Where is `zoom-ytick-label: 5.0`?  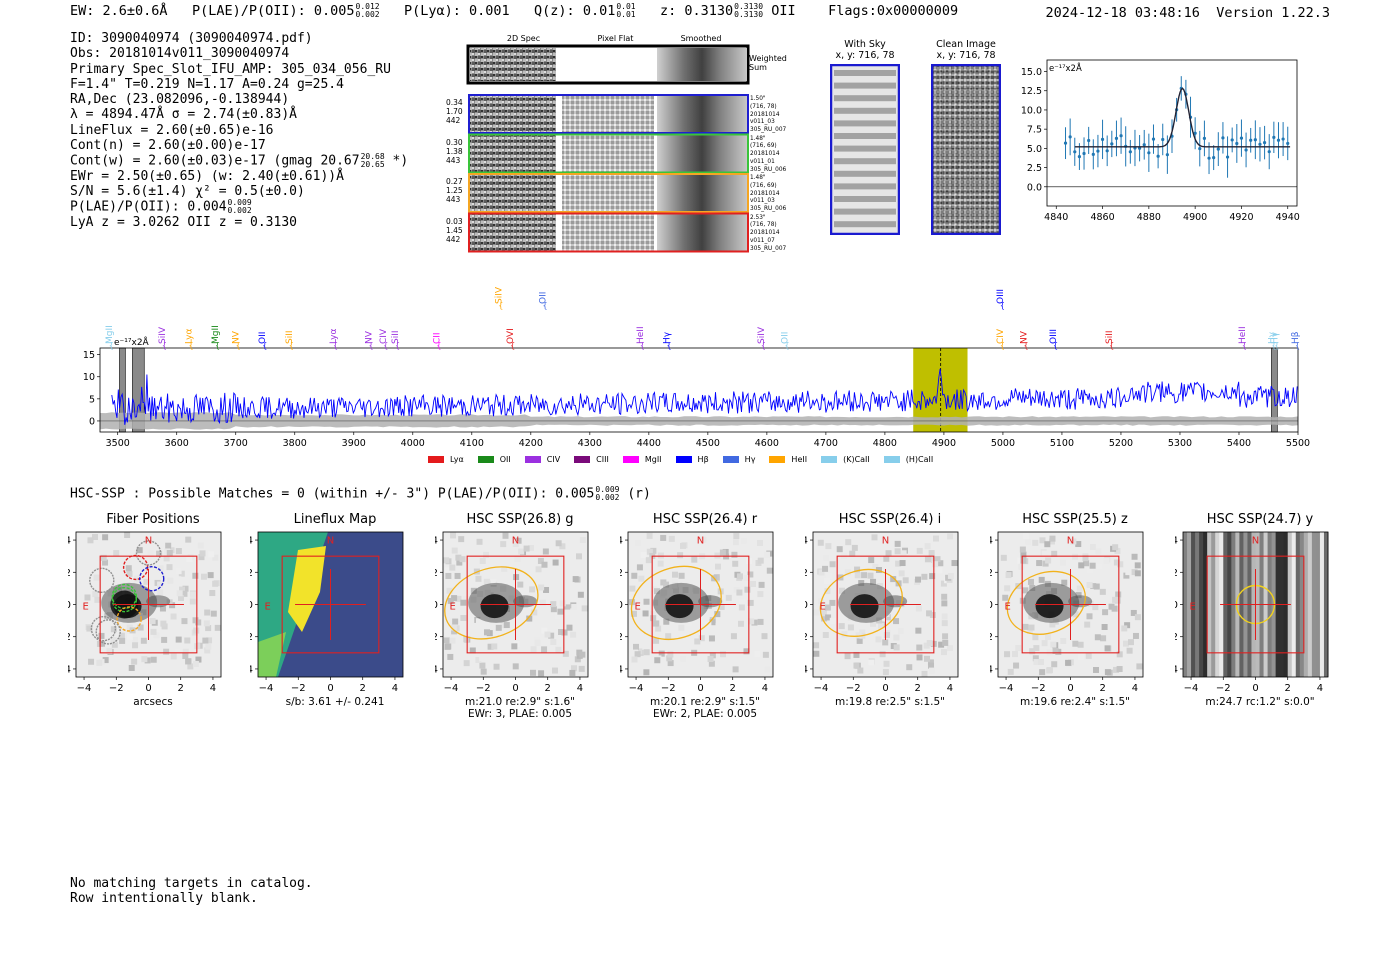 zoom-ytick-label: 5.0 is located at coordinates (1034, 149).